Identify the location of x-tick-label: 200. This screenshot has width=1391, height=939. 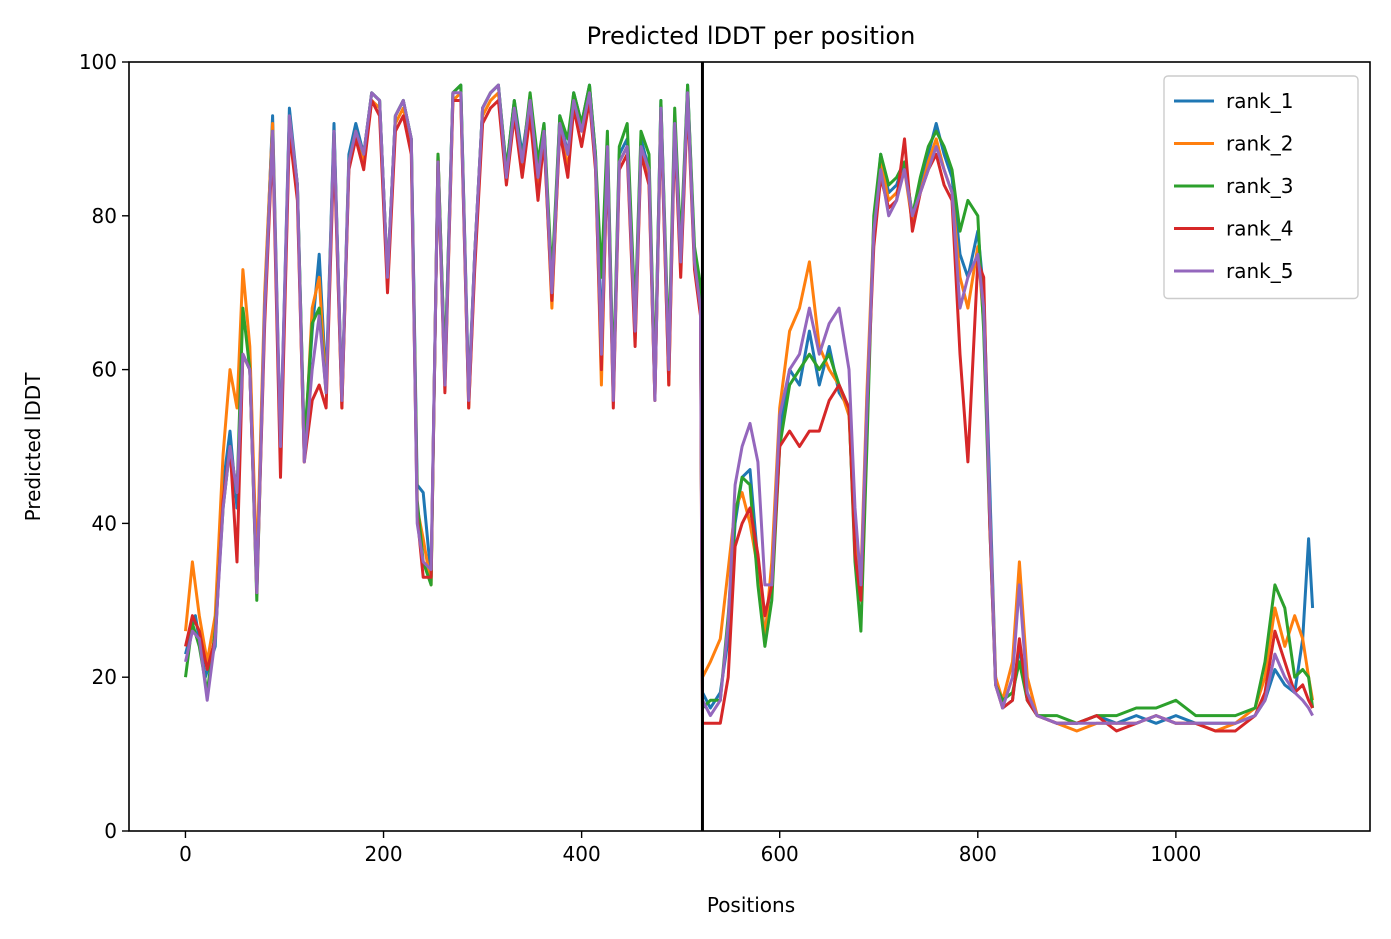
(383, 854).